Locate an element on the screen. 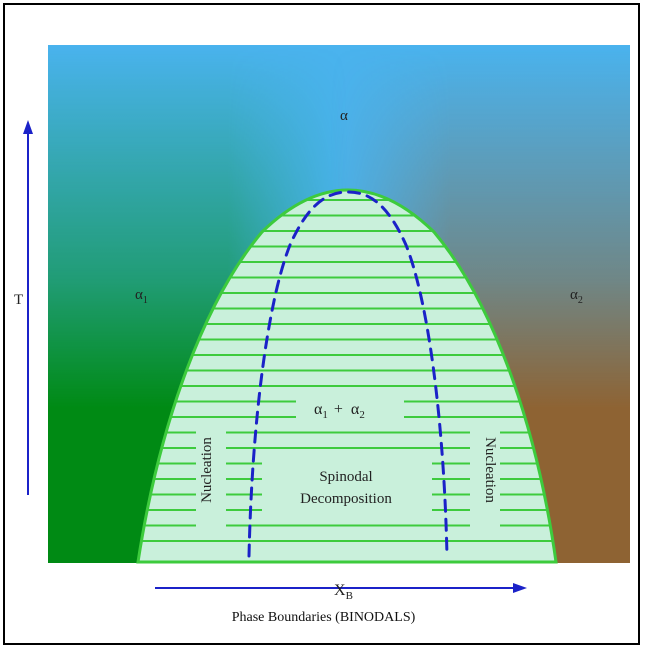 Image resolution: width=647 pixels, height=651 pixels. diagram-caption: Phase Boundaries (BINODALS) is located at coordinates (323, 617).